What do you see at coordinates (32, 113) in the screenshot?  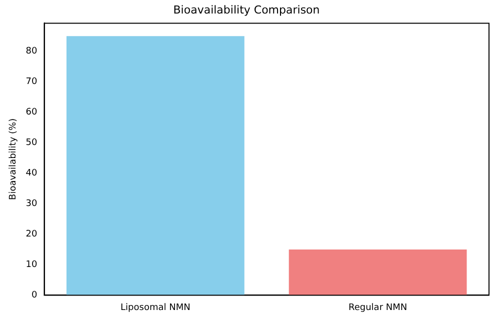 I see `y-tick-label: 60` at bounding box center [32, 113].